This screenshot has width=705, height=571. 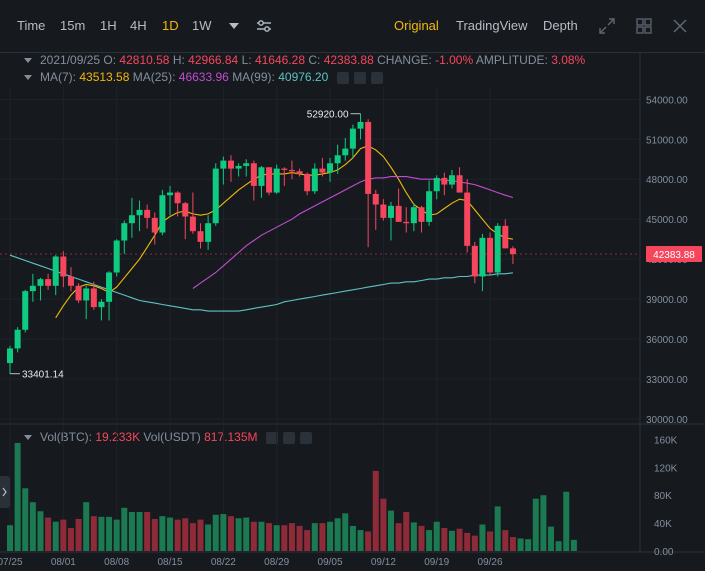 I want to click on tab-time: Time, so click(x=31, y=25).